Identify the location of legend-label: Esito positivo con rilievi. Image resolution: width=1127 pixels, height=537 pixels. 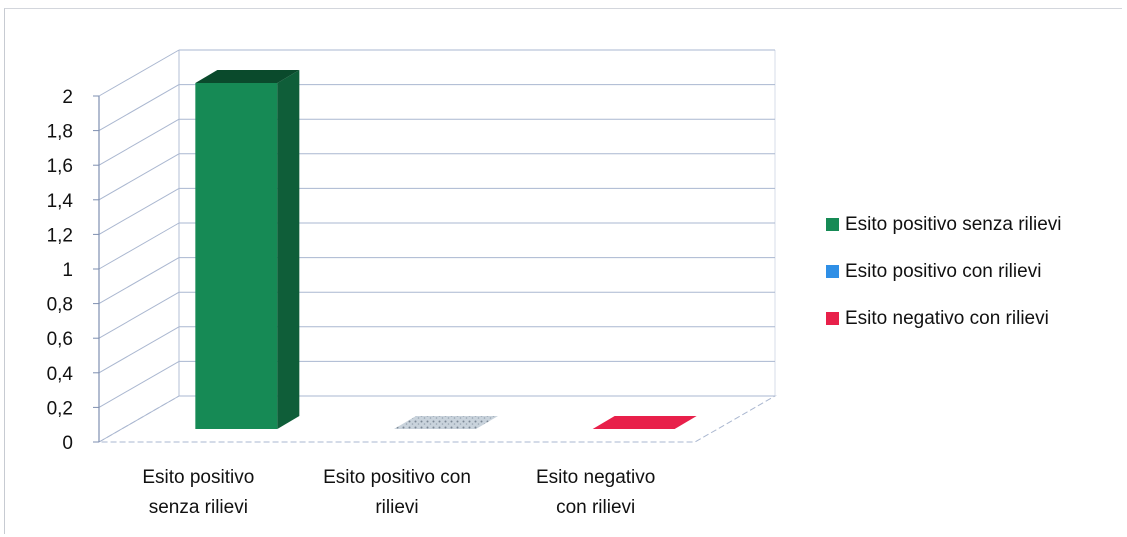
(943, 271).